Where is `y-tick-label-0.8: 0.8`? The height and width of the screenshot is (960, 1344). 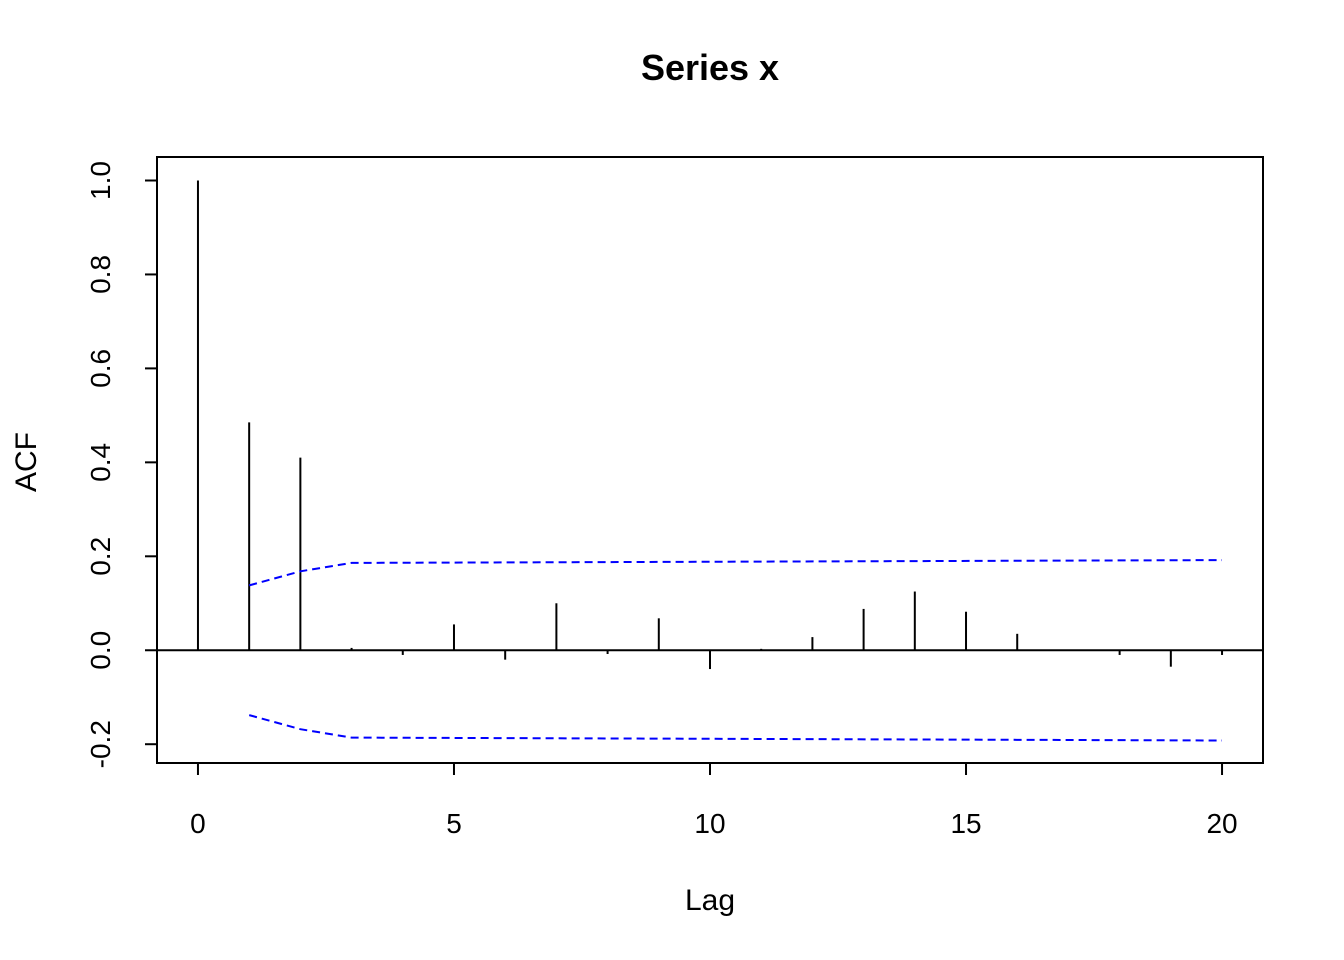 y-tick-label-0.8: 0.8 is located at coordinates (100, 274).